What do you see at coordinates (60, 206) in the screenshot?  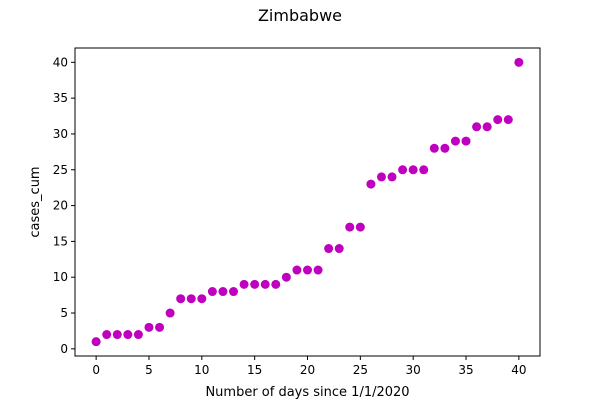 I see `y-tick-label: 20` at bounding box center [60, 206].